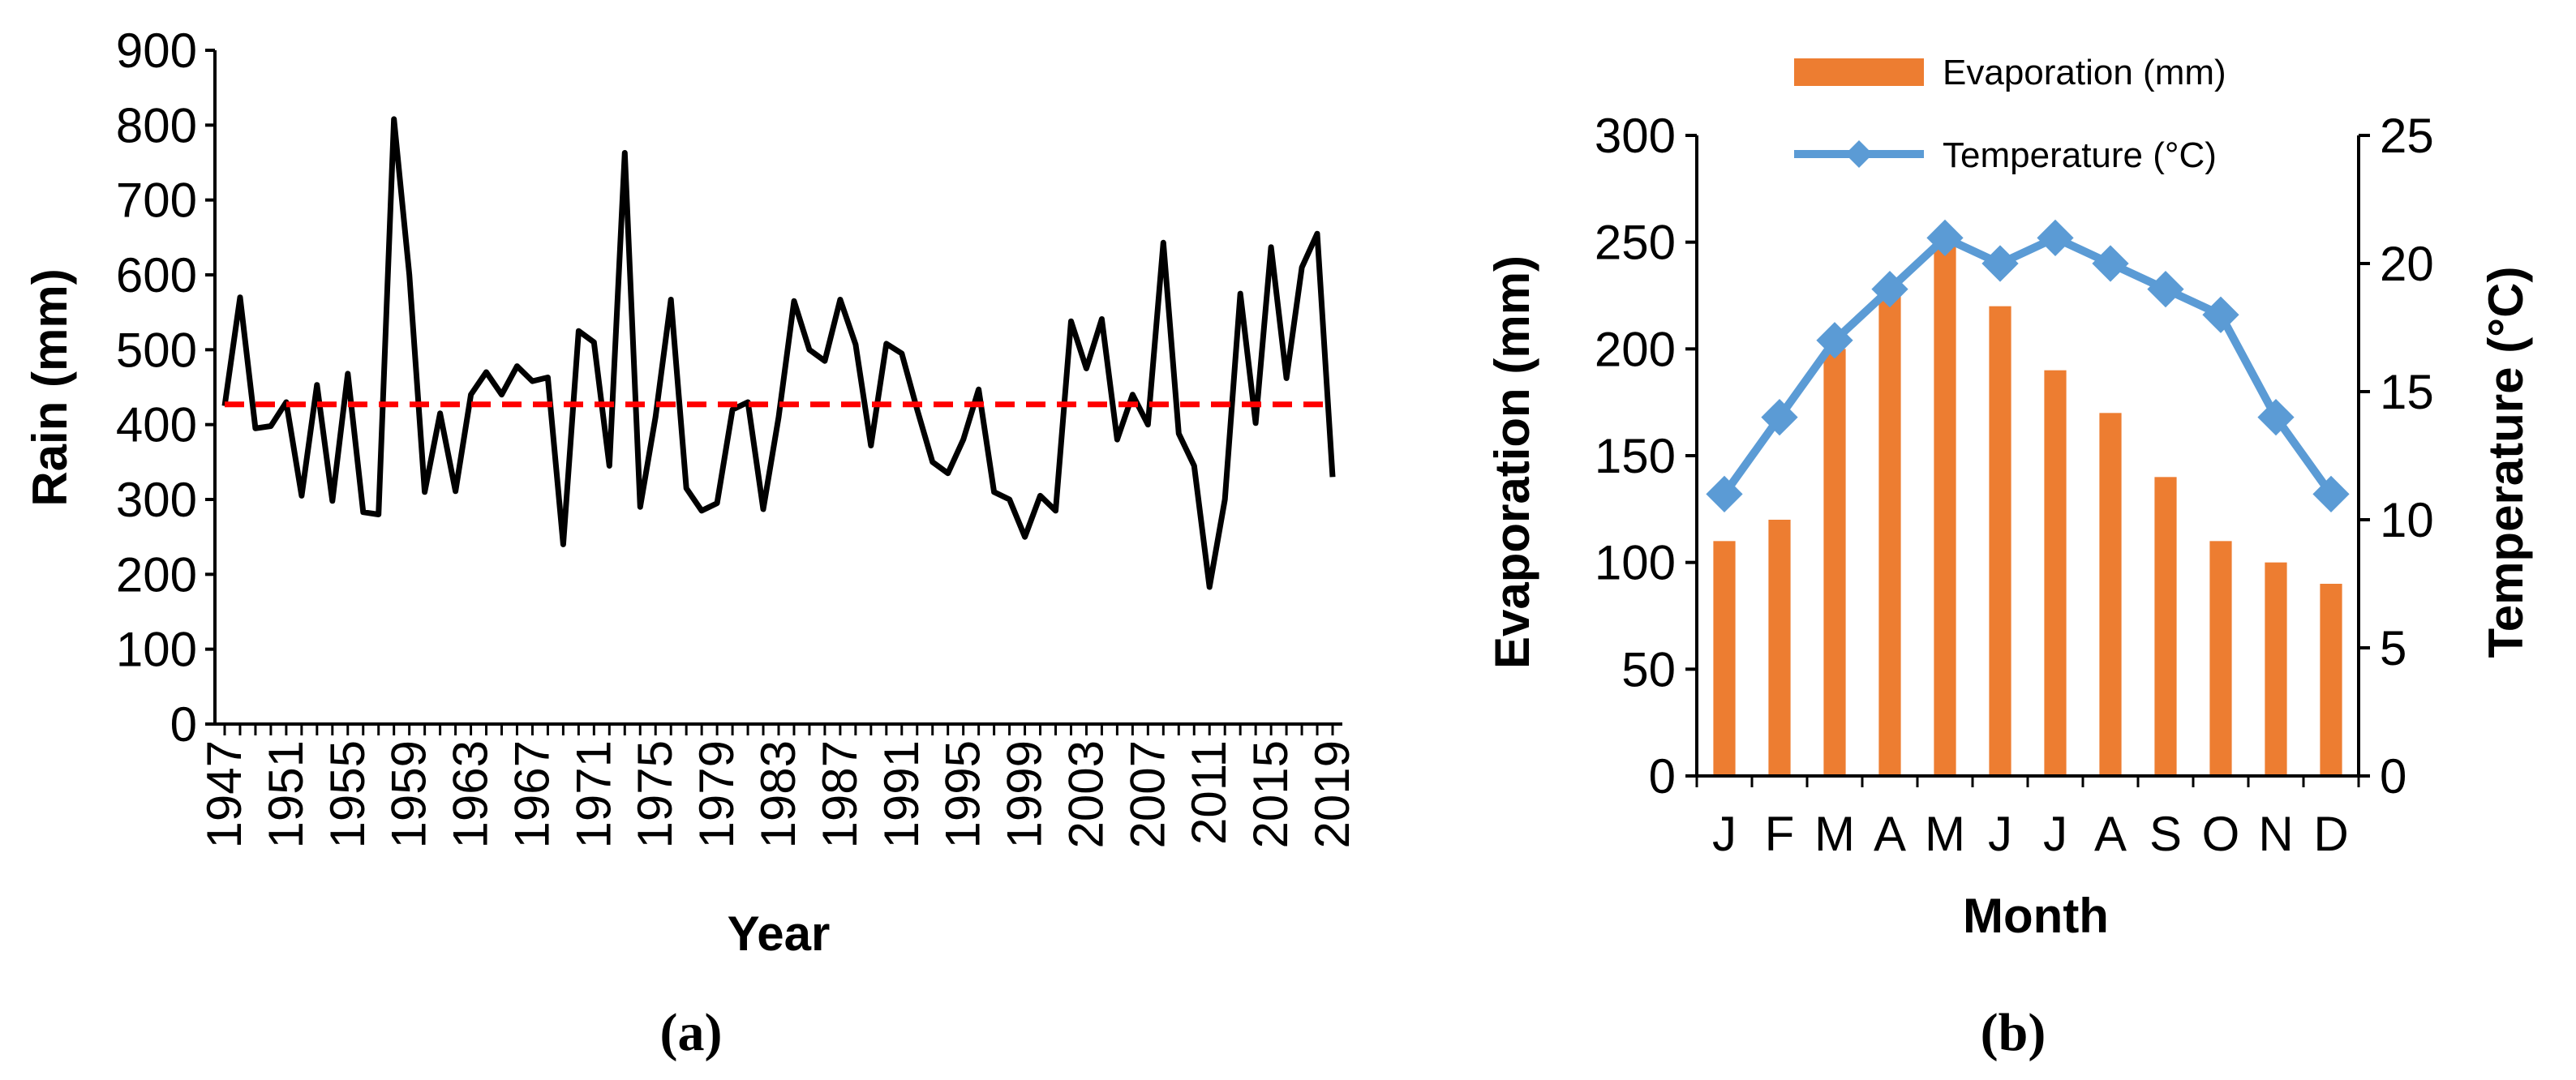 This screenshot has height=1080, width=2576. I want to click on rain-x-tick-label: 1983, so click(778, 794).